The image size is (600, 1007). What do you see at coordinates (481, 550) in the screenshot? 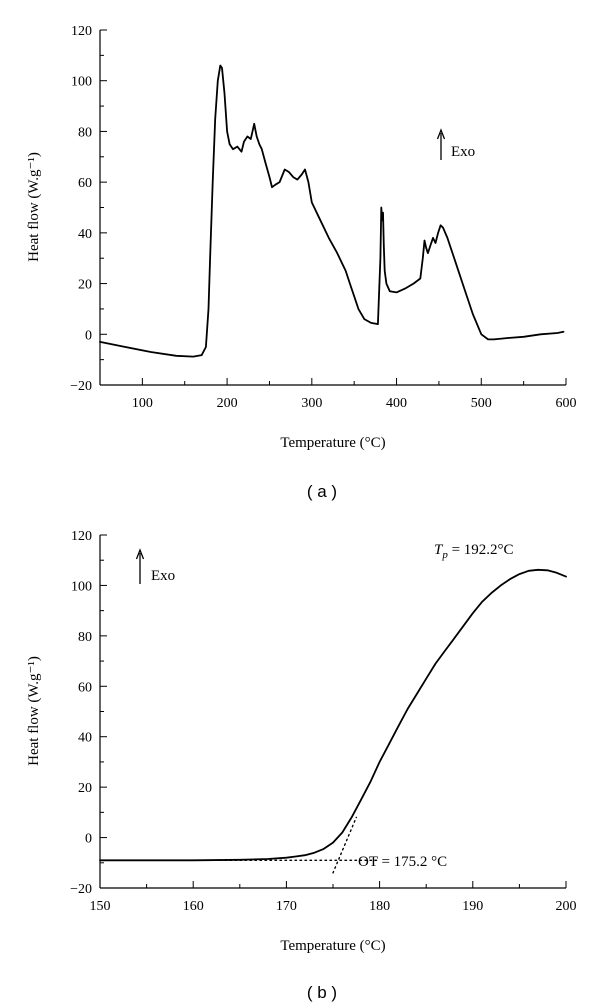
I see `peak-temperature-value: = 192.2°C` at bounding box center [481, 550].